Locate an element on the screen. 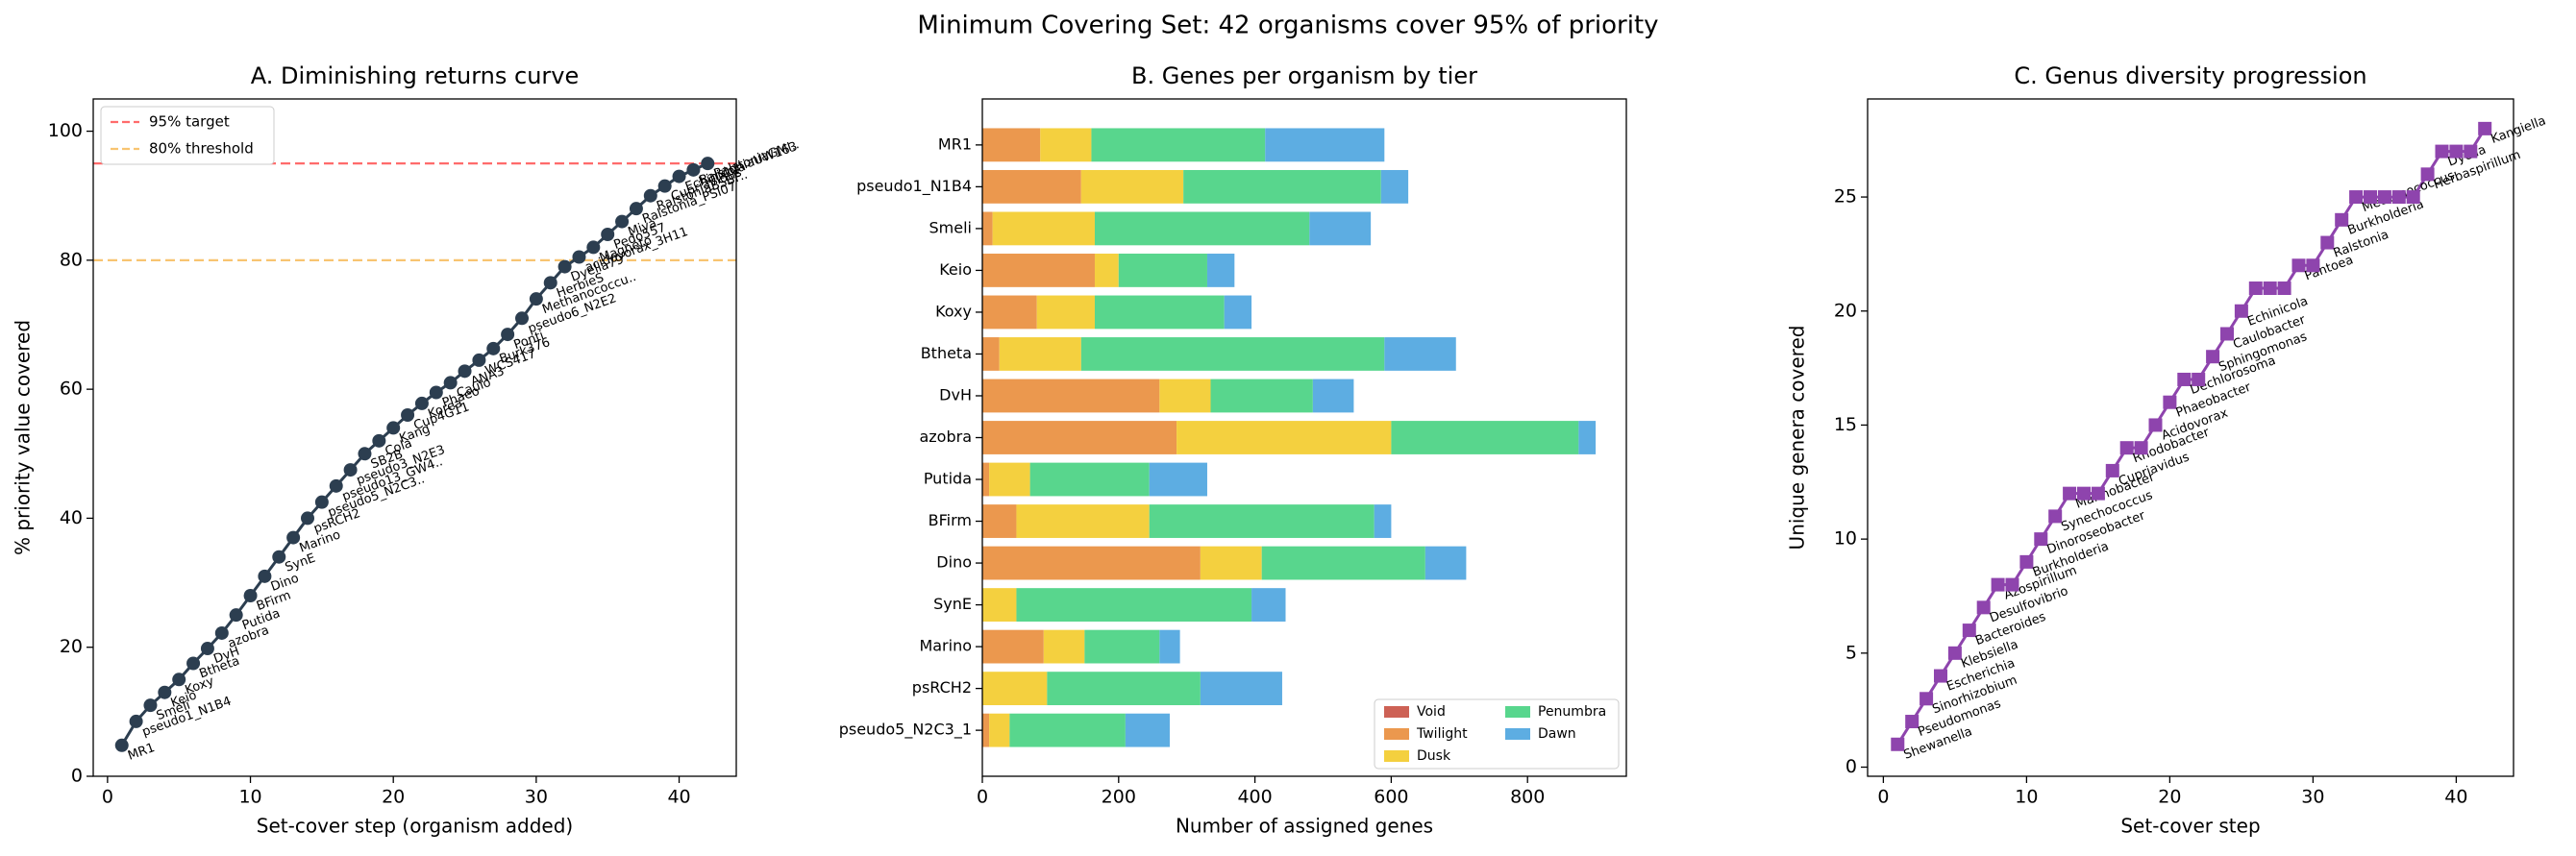 The width and height of the screenshot is (2576, 856). y-axis-label: % priority value covered is located at coordinates (23, 438).